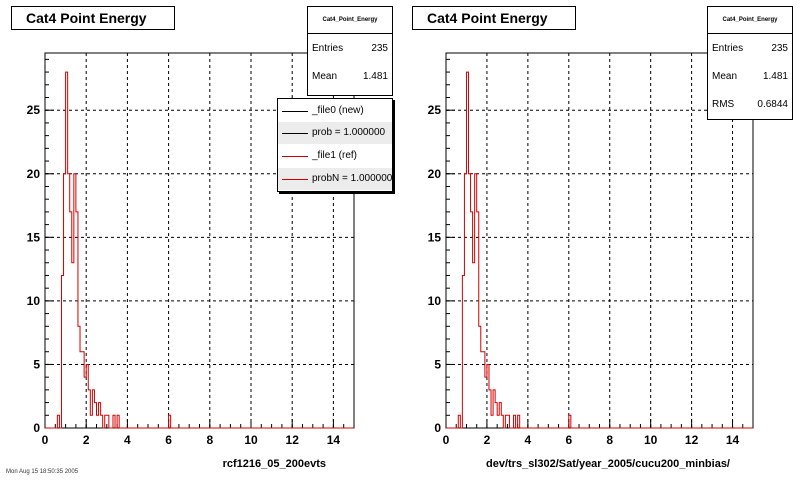 This screenshot has height=480, width=800. Describe the element at coordinates (435, 237) in the screenshot. I see `right-y-tick-label: 15` at that location.